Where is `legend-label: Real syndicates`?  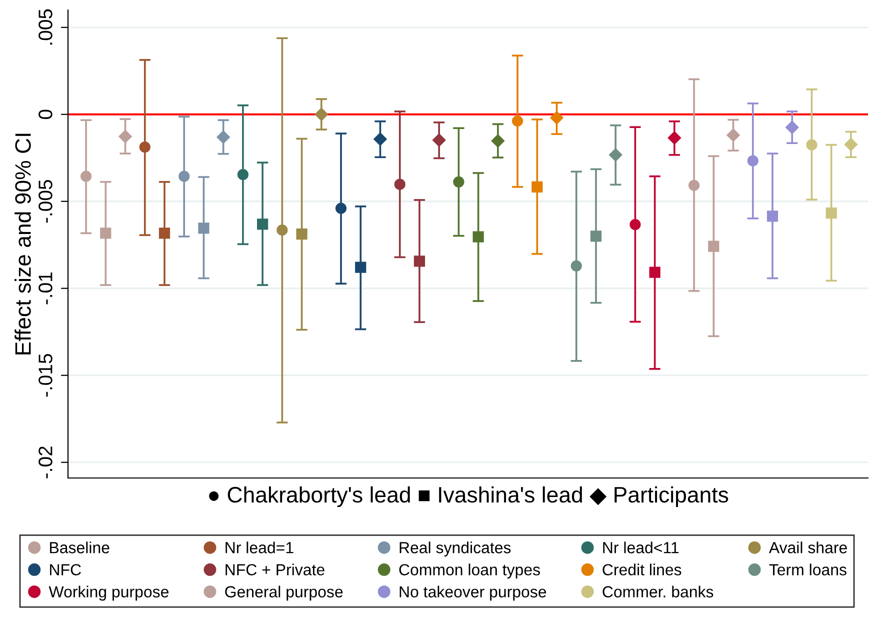
legend-label: Real syndicates is located at coordinates (455, 549).